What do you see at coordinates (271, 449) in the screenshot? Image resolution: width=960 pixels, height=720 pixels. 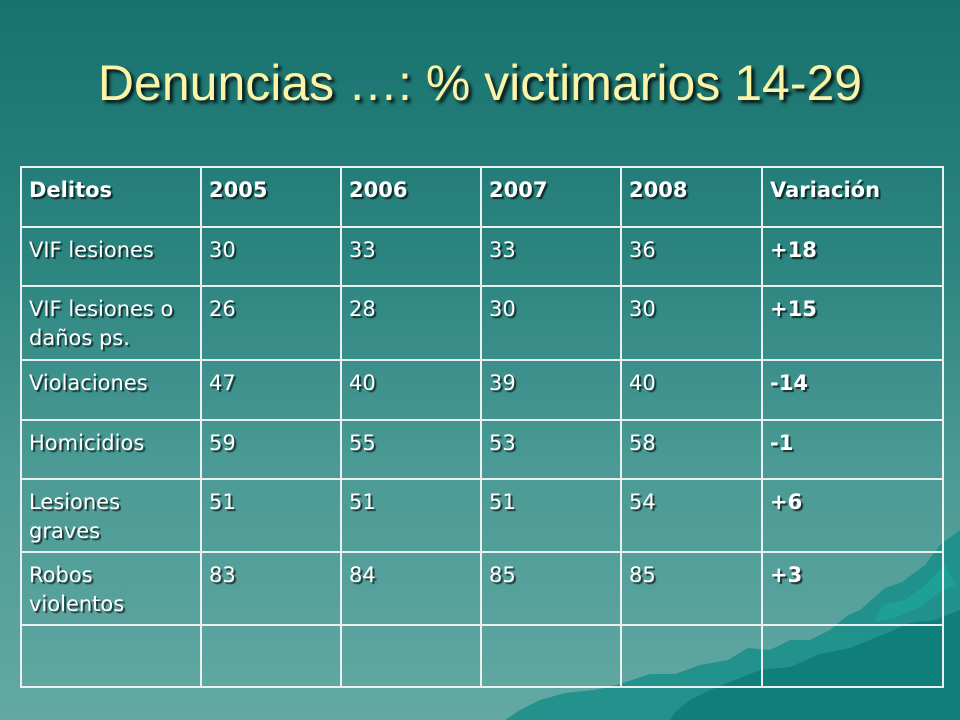 I see `table-cell: 59` at bounding box center [271, 449].